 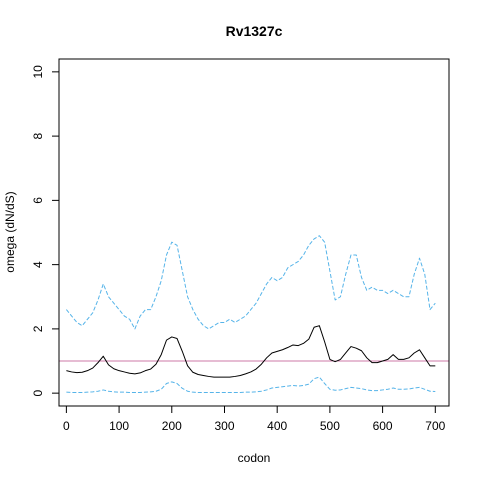 I want to click on y-tick-label: 2, so click(x=38, y=328).